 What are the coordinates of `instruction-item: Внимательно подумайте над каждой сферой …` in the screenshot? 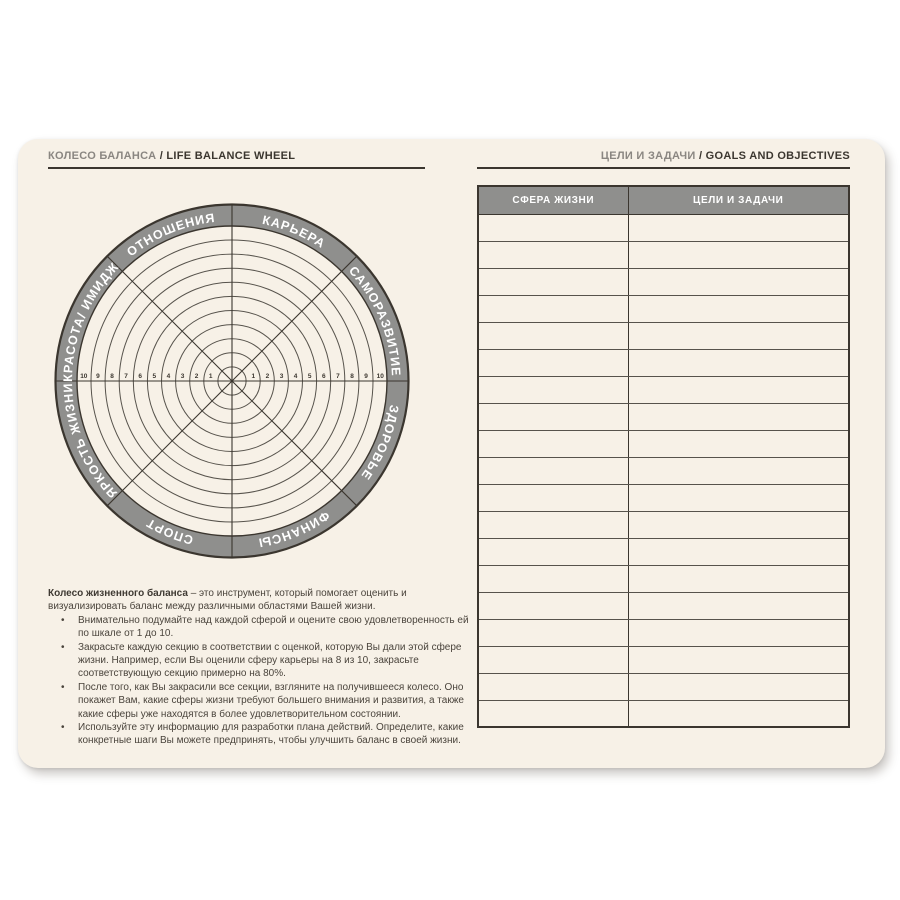 It's located at (262, 627).